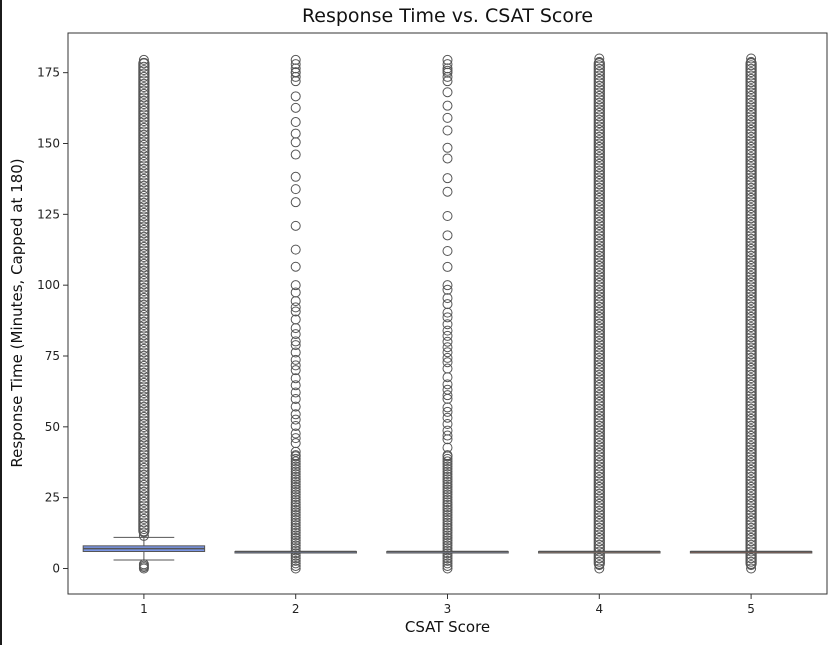  Describe the element at coordinates (599, 609) in the screenshot. I see `x-tick-label: 4` at that location.